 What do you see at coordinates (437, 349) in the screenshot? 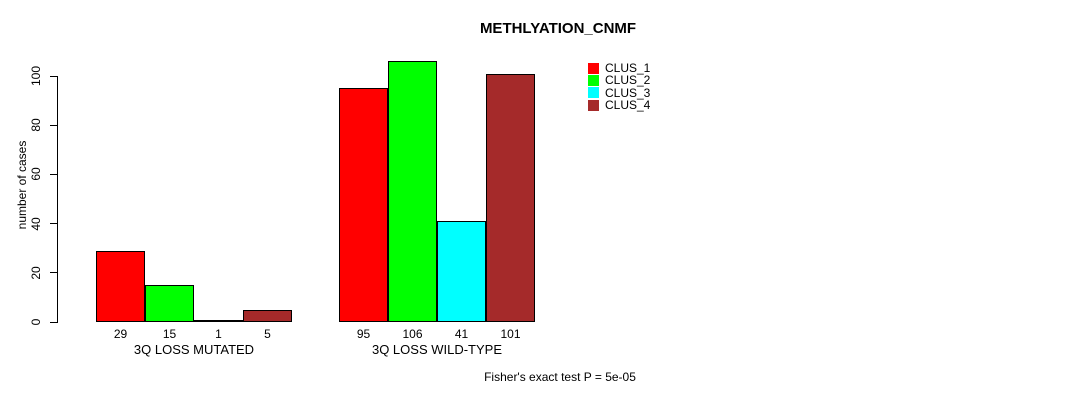
I see `x-axis-category-label: 3Q LOSS WILD-TYPE` at bounding box center [437, 349].